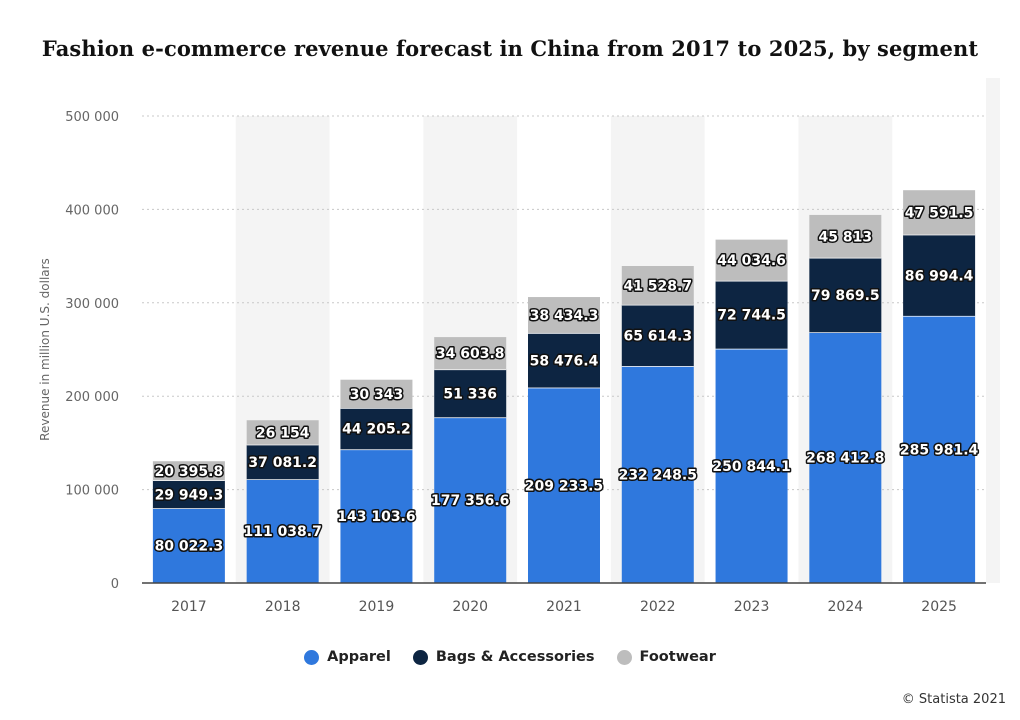 The width and height of the screenshot is (1020, 720). Describe the element at coordinates (115, 584) in the screenshot. I see `y-tick-label: 0` at that location.